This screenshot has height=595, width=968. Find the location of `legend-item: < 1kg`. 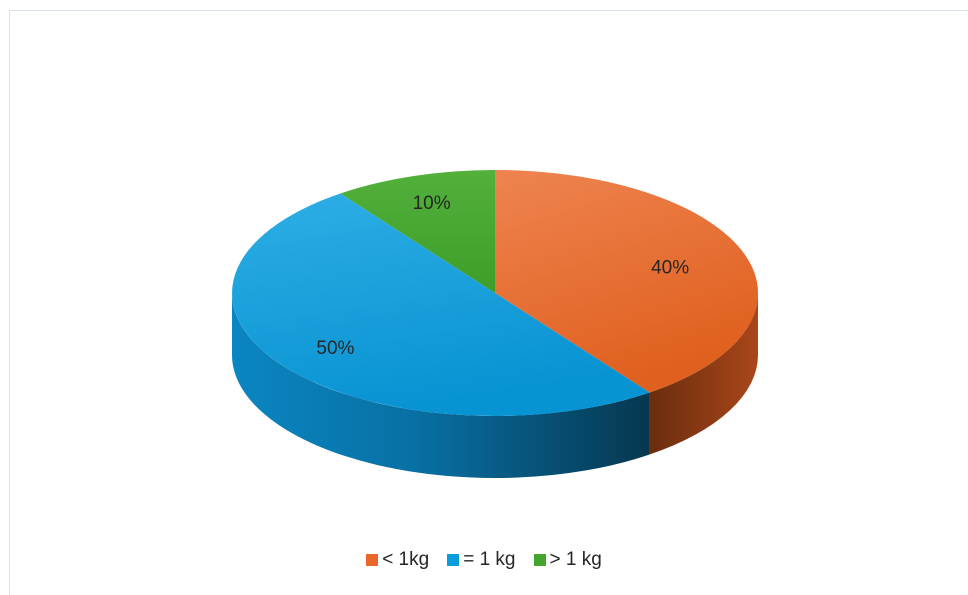

legend-item: < 1kg is located at coordinates (397, 560).